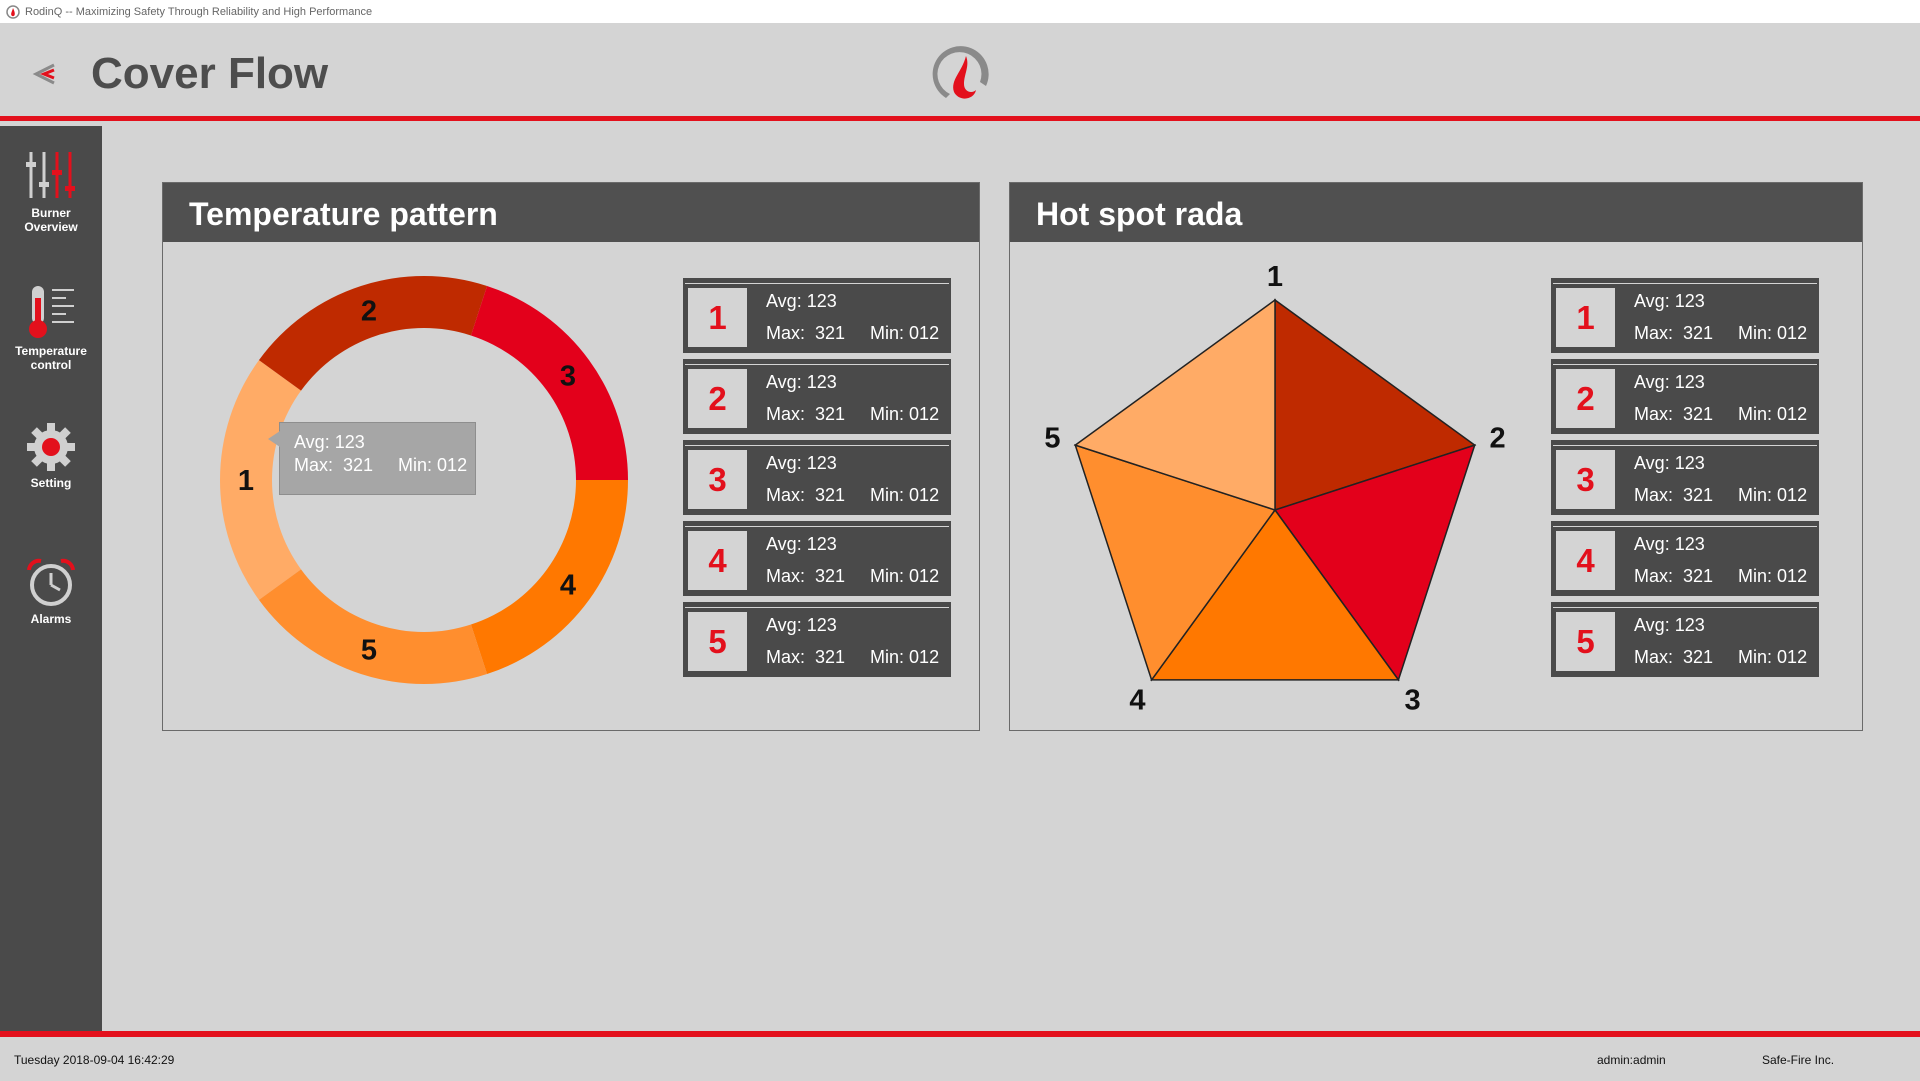 The height and width of the screenshot is (1081, 1920). I want to click on company-logo-icon, so click(960, 72).